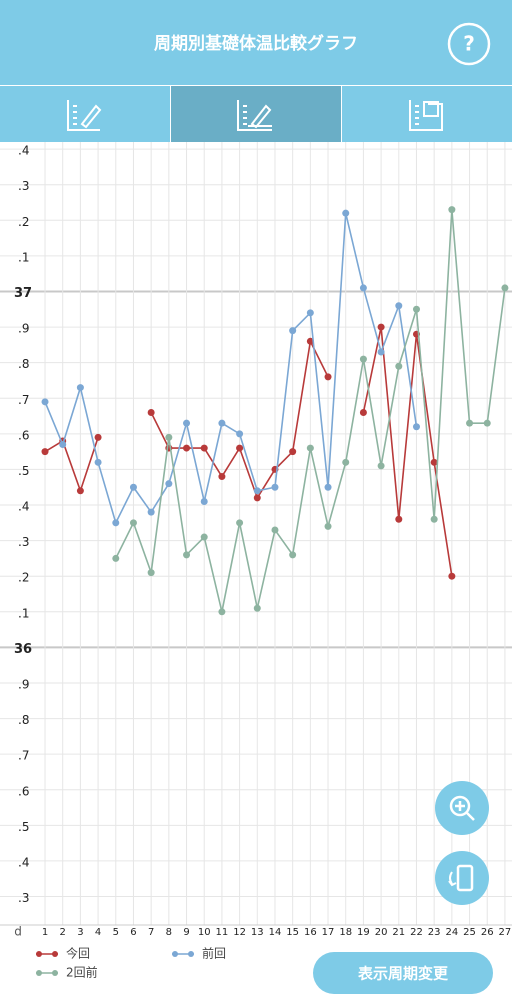  What do you see at coordinates (381, 932) in the screenshot?
I see `x-tick-label: 20` at bounding box center [381, 932].